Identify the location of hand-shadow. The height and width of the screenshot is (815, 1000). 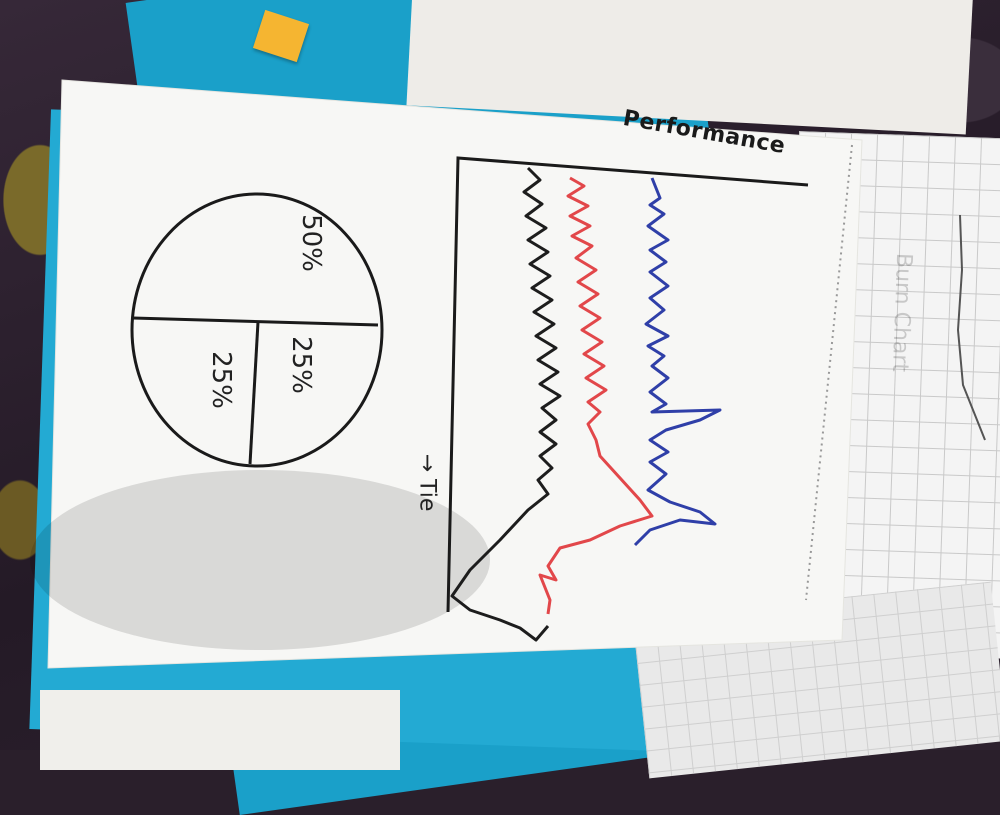
(260, 560).